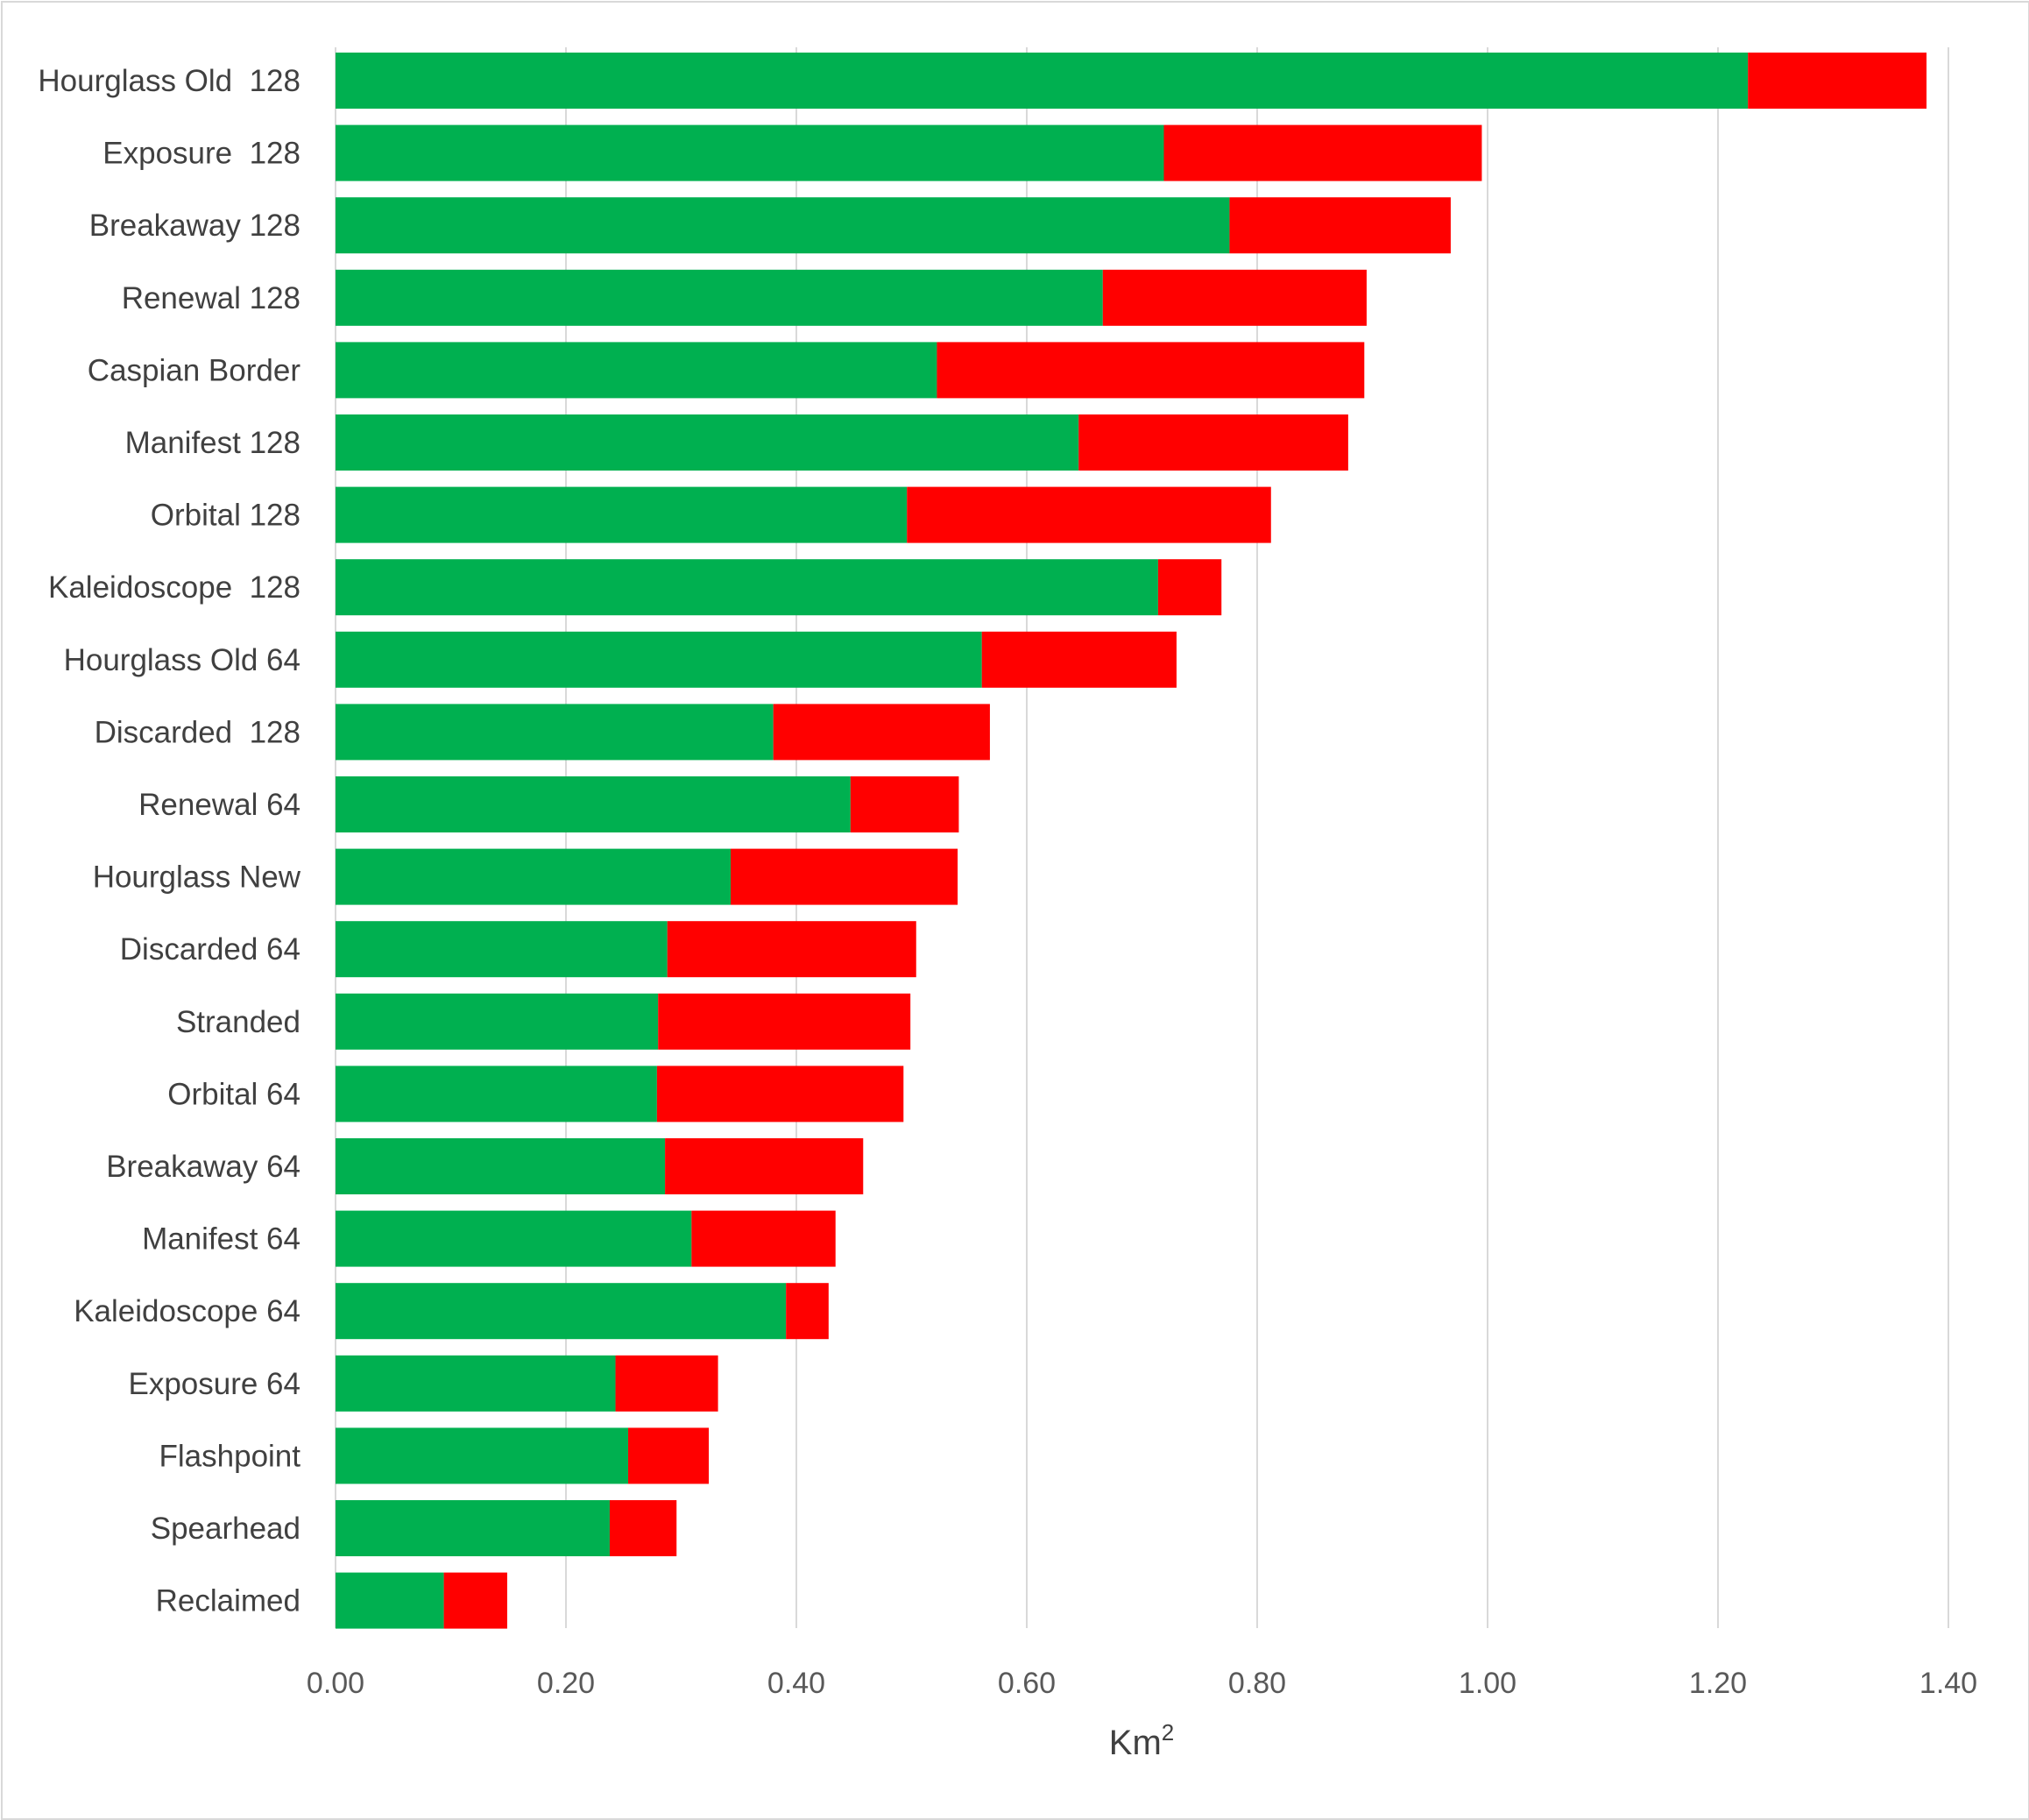  I want to click on category-label: Caspian Border, so click(194, 370).